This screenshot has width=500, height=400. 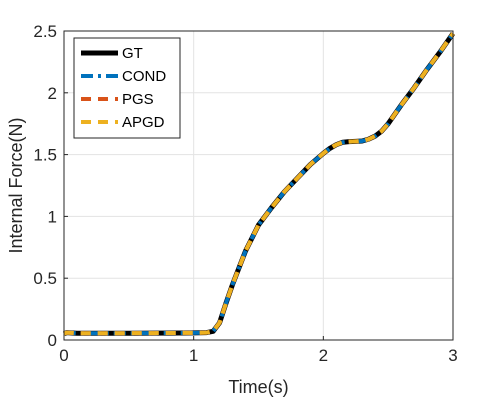 I want to click on y-tick-label: 0, so click(x=52, y=340).